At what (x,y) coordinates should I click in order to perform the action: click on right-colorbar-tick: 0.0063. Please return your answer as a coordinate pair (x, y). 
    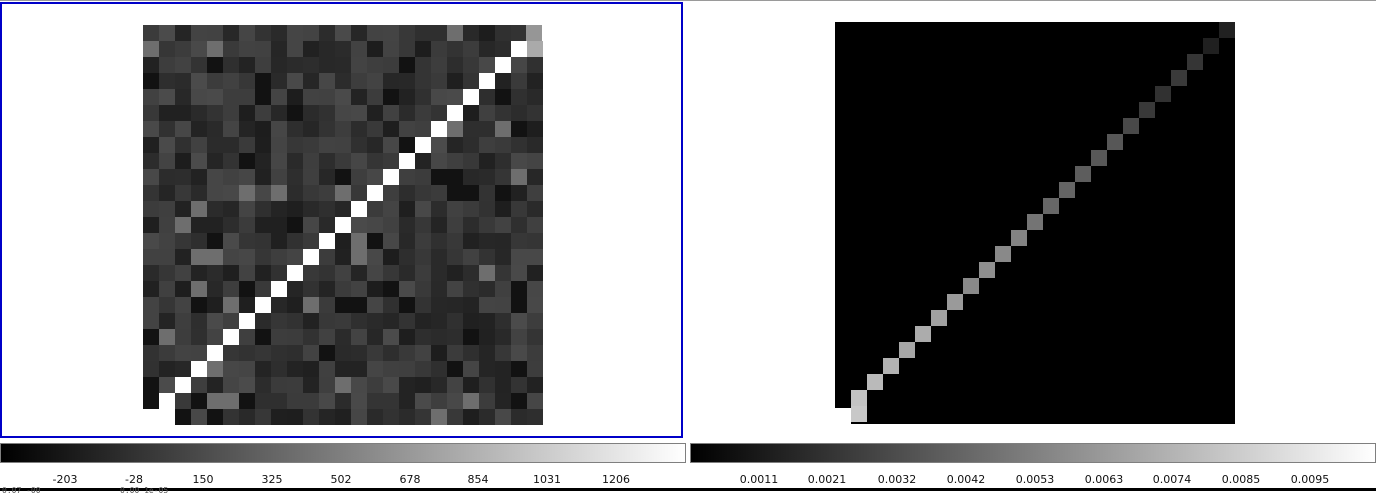
    Looking at the image, I should click on (1104, 479).